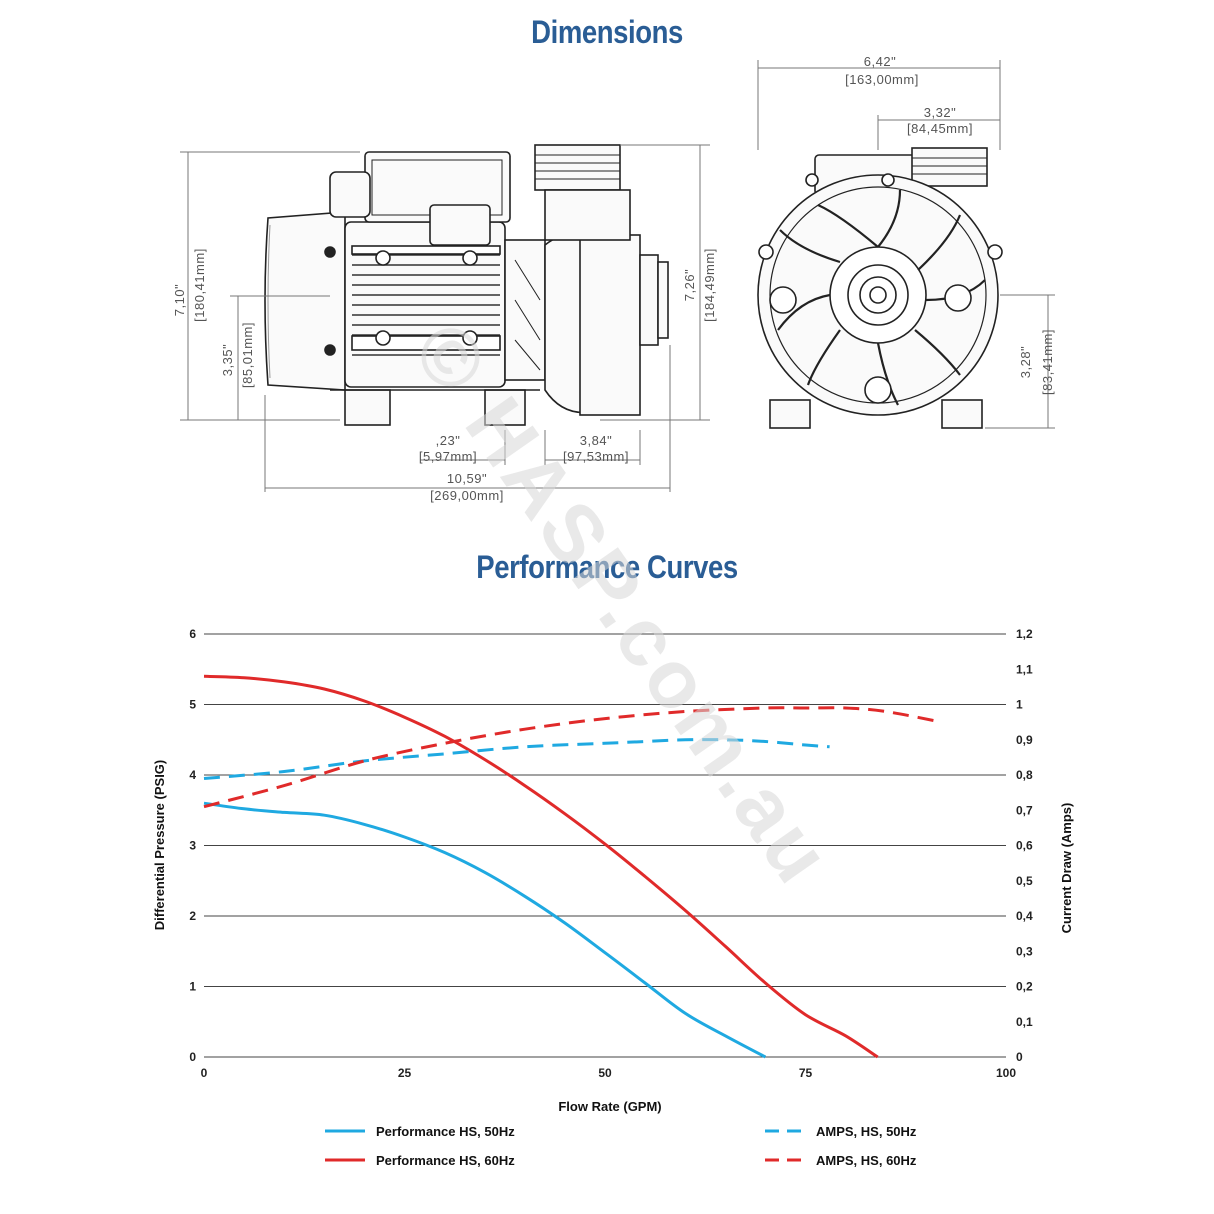 The width and height of the screenshot is (1214, 1214). I want to click on legend-label-2: AMPS, HS, 50Hz, so click(866, 1131).